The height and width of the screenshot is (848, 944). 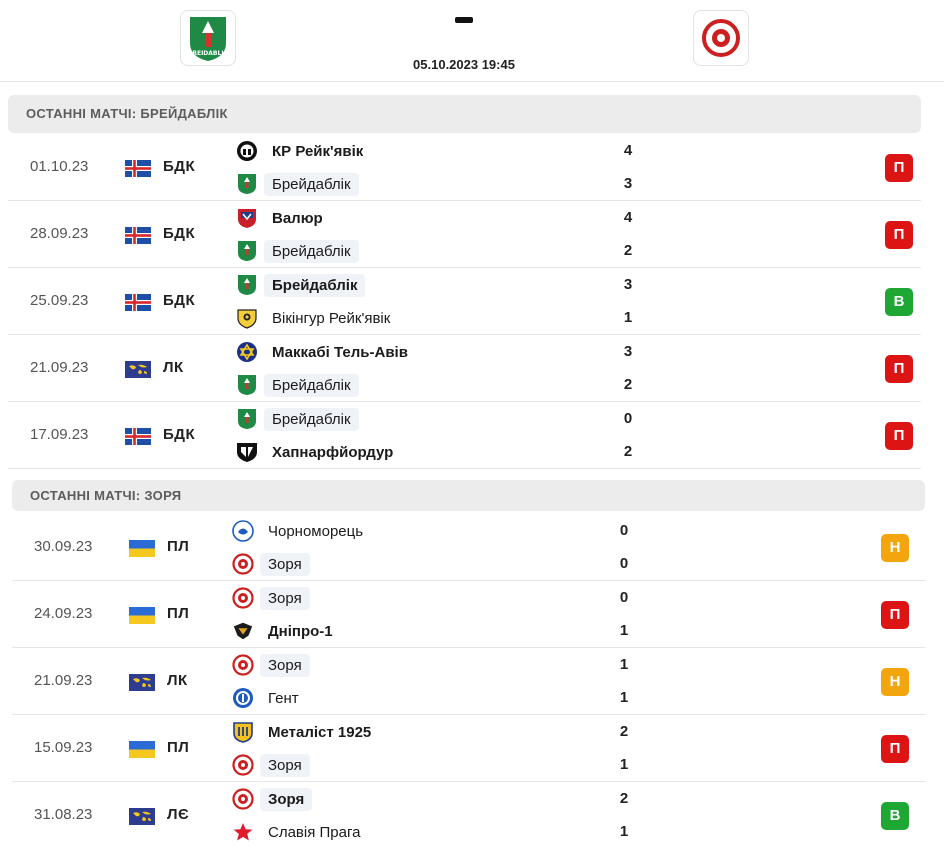 What do you see at coordinates (208, 38) in the screenshot?
I see `breidablik-logo: BREIDABLIK` at bounding box center [208, 38].